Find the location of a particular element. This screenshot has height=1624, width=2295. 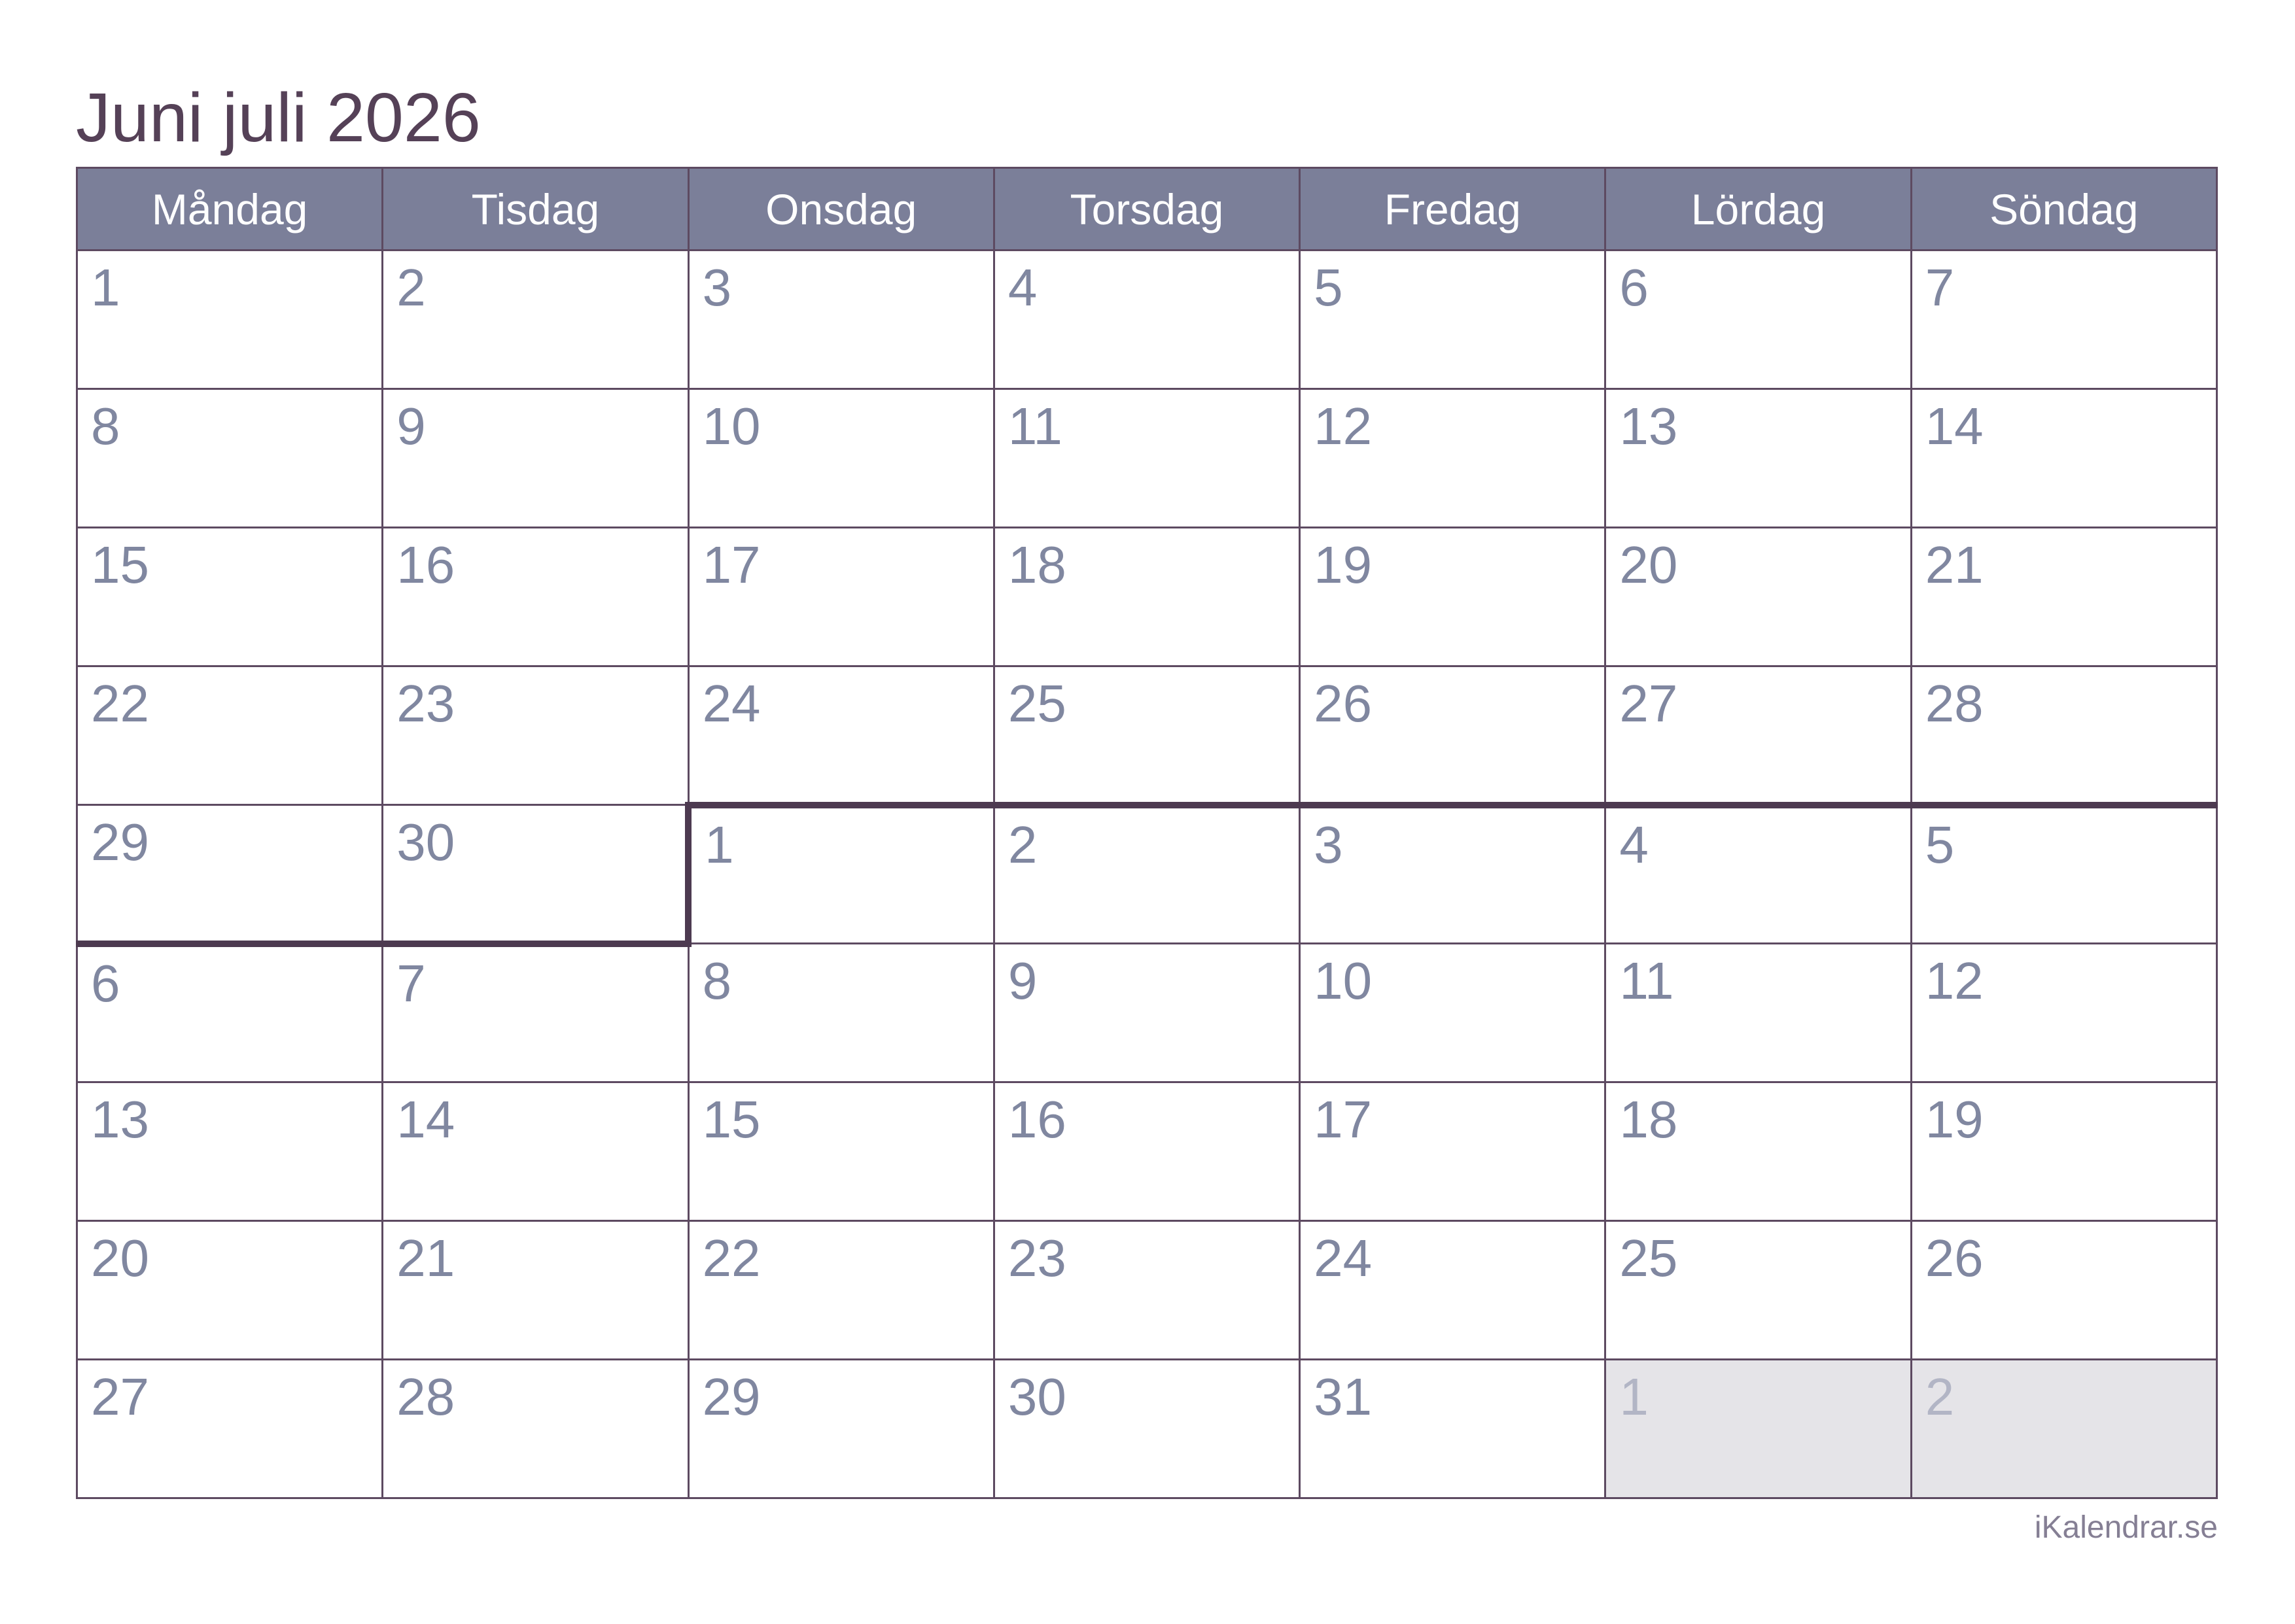

weekday-header-7: Söndag is located at coordinates (2064, 209).